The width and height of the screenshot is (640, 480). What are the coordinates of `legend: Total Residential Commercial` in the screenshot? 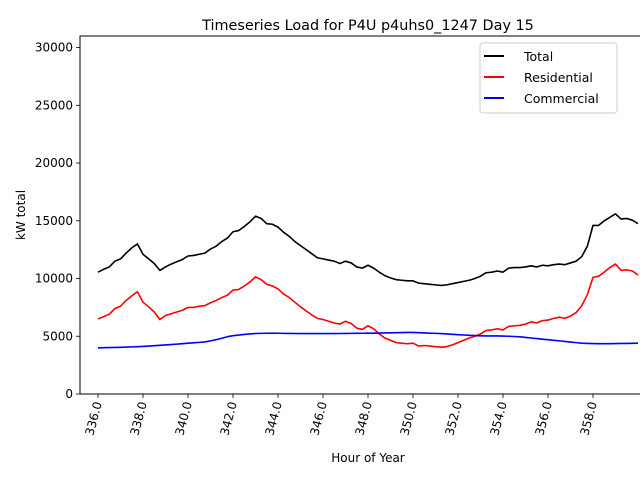 It's located at (548, 78).